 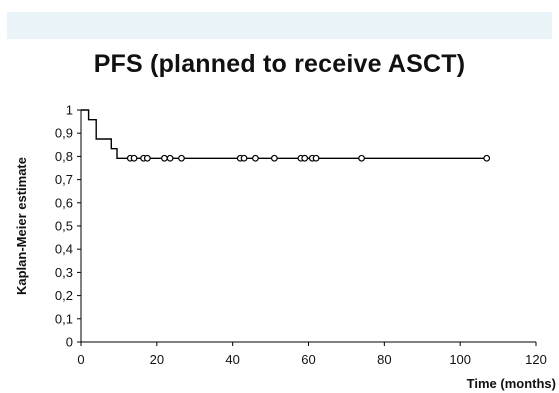 I want to click on x-ticks: 0 20 40 60 80 100 120, so click(x=312, y=354).